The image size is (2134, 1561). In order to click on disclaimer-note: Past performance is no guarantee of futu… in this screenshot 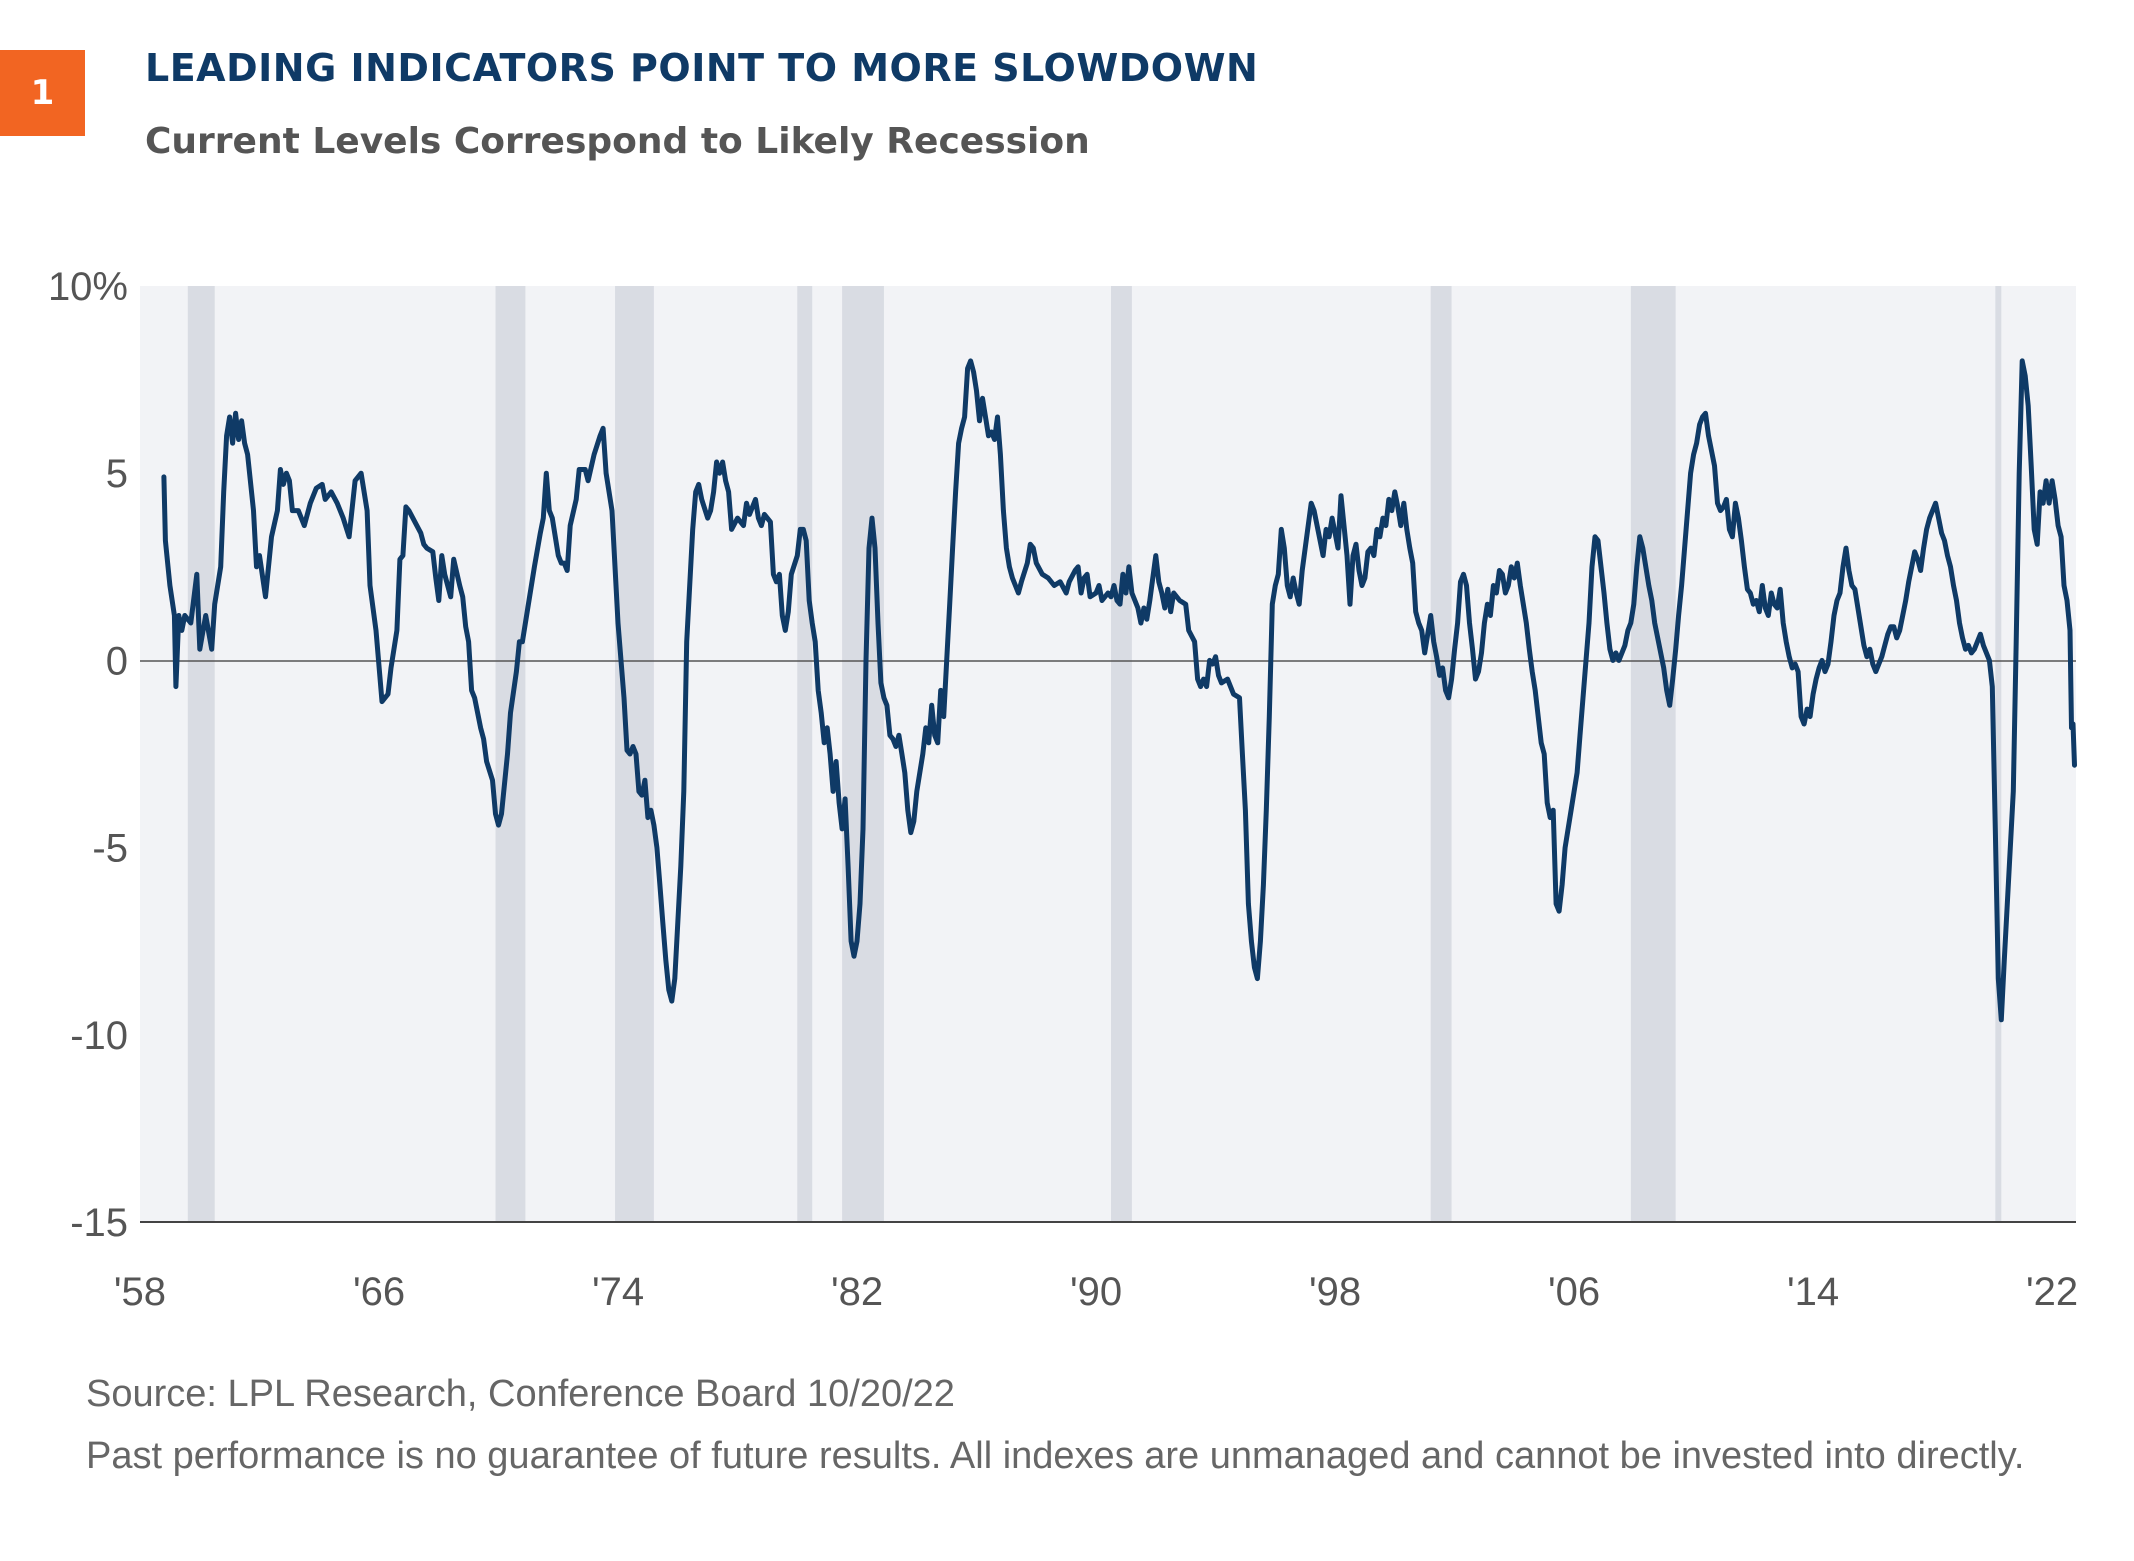, I will do `click(1055, 1456)`.